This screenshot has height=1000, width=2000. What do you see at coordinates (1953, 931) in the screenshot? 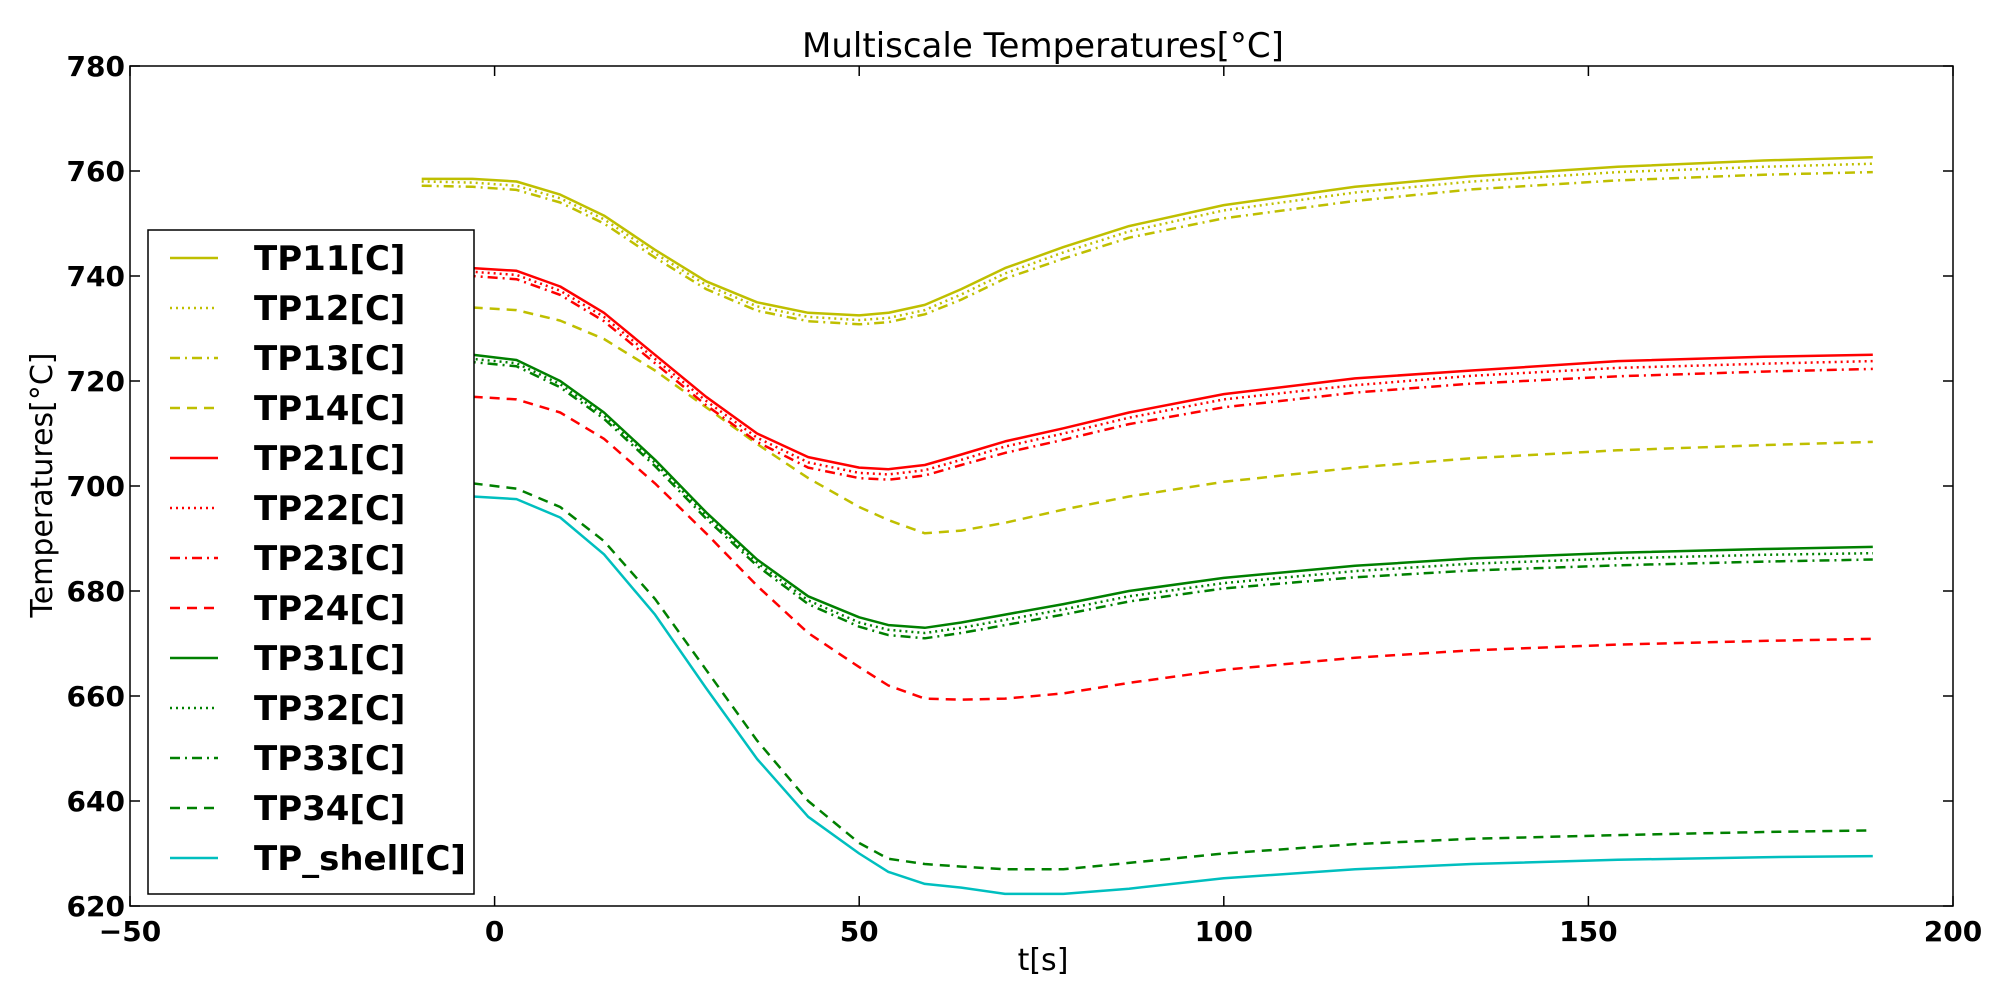
I see `x-tick-label: 200` at bounding box center [1953, 931].